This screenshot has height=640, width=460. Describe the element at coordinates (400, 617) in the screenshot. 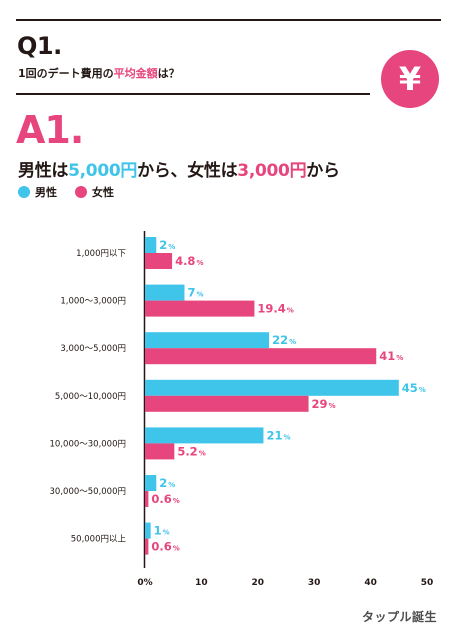

I see `brand-logo: タップル誕生` at that location.